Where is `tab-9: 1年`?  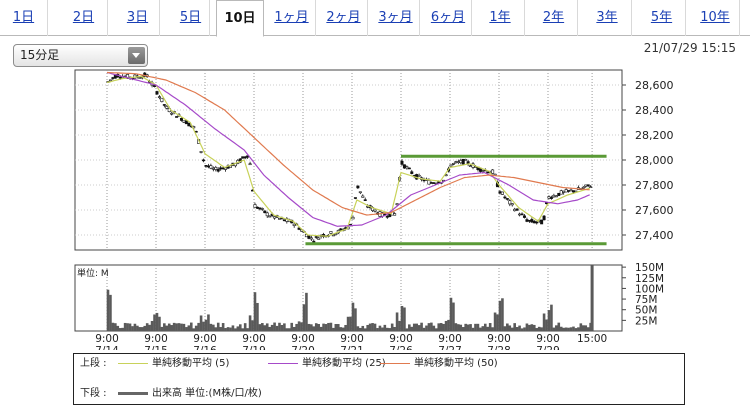
tab-9: 1年 is located at coordinates (500, 18).